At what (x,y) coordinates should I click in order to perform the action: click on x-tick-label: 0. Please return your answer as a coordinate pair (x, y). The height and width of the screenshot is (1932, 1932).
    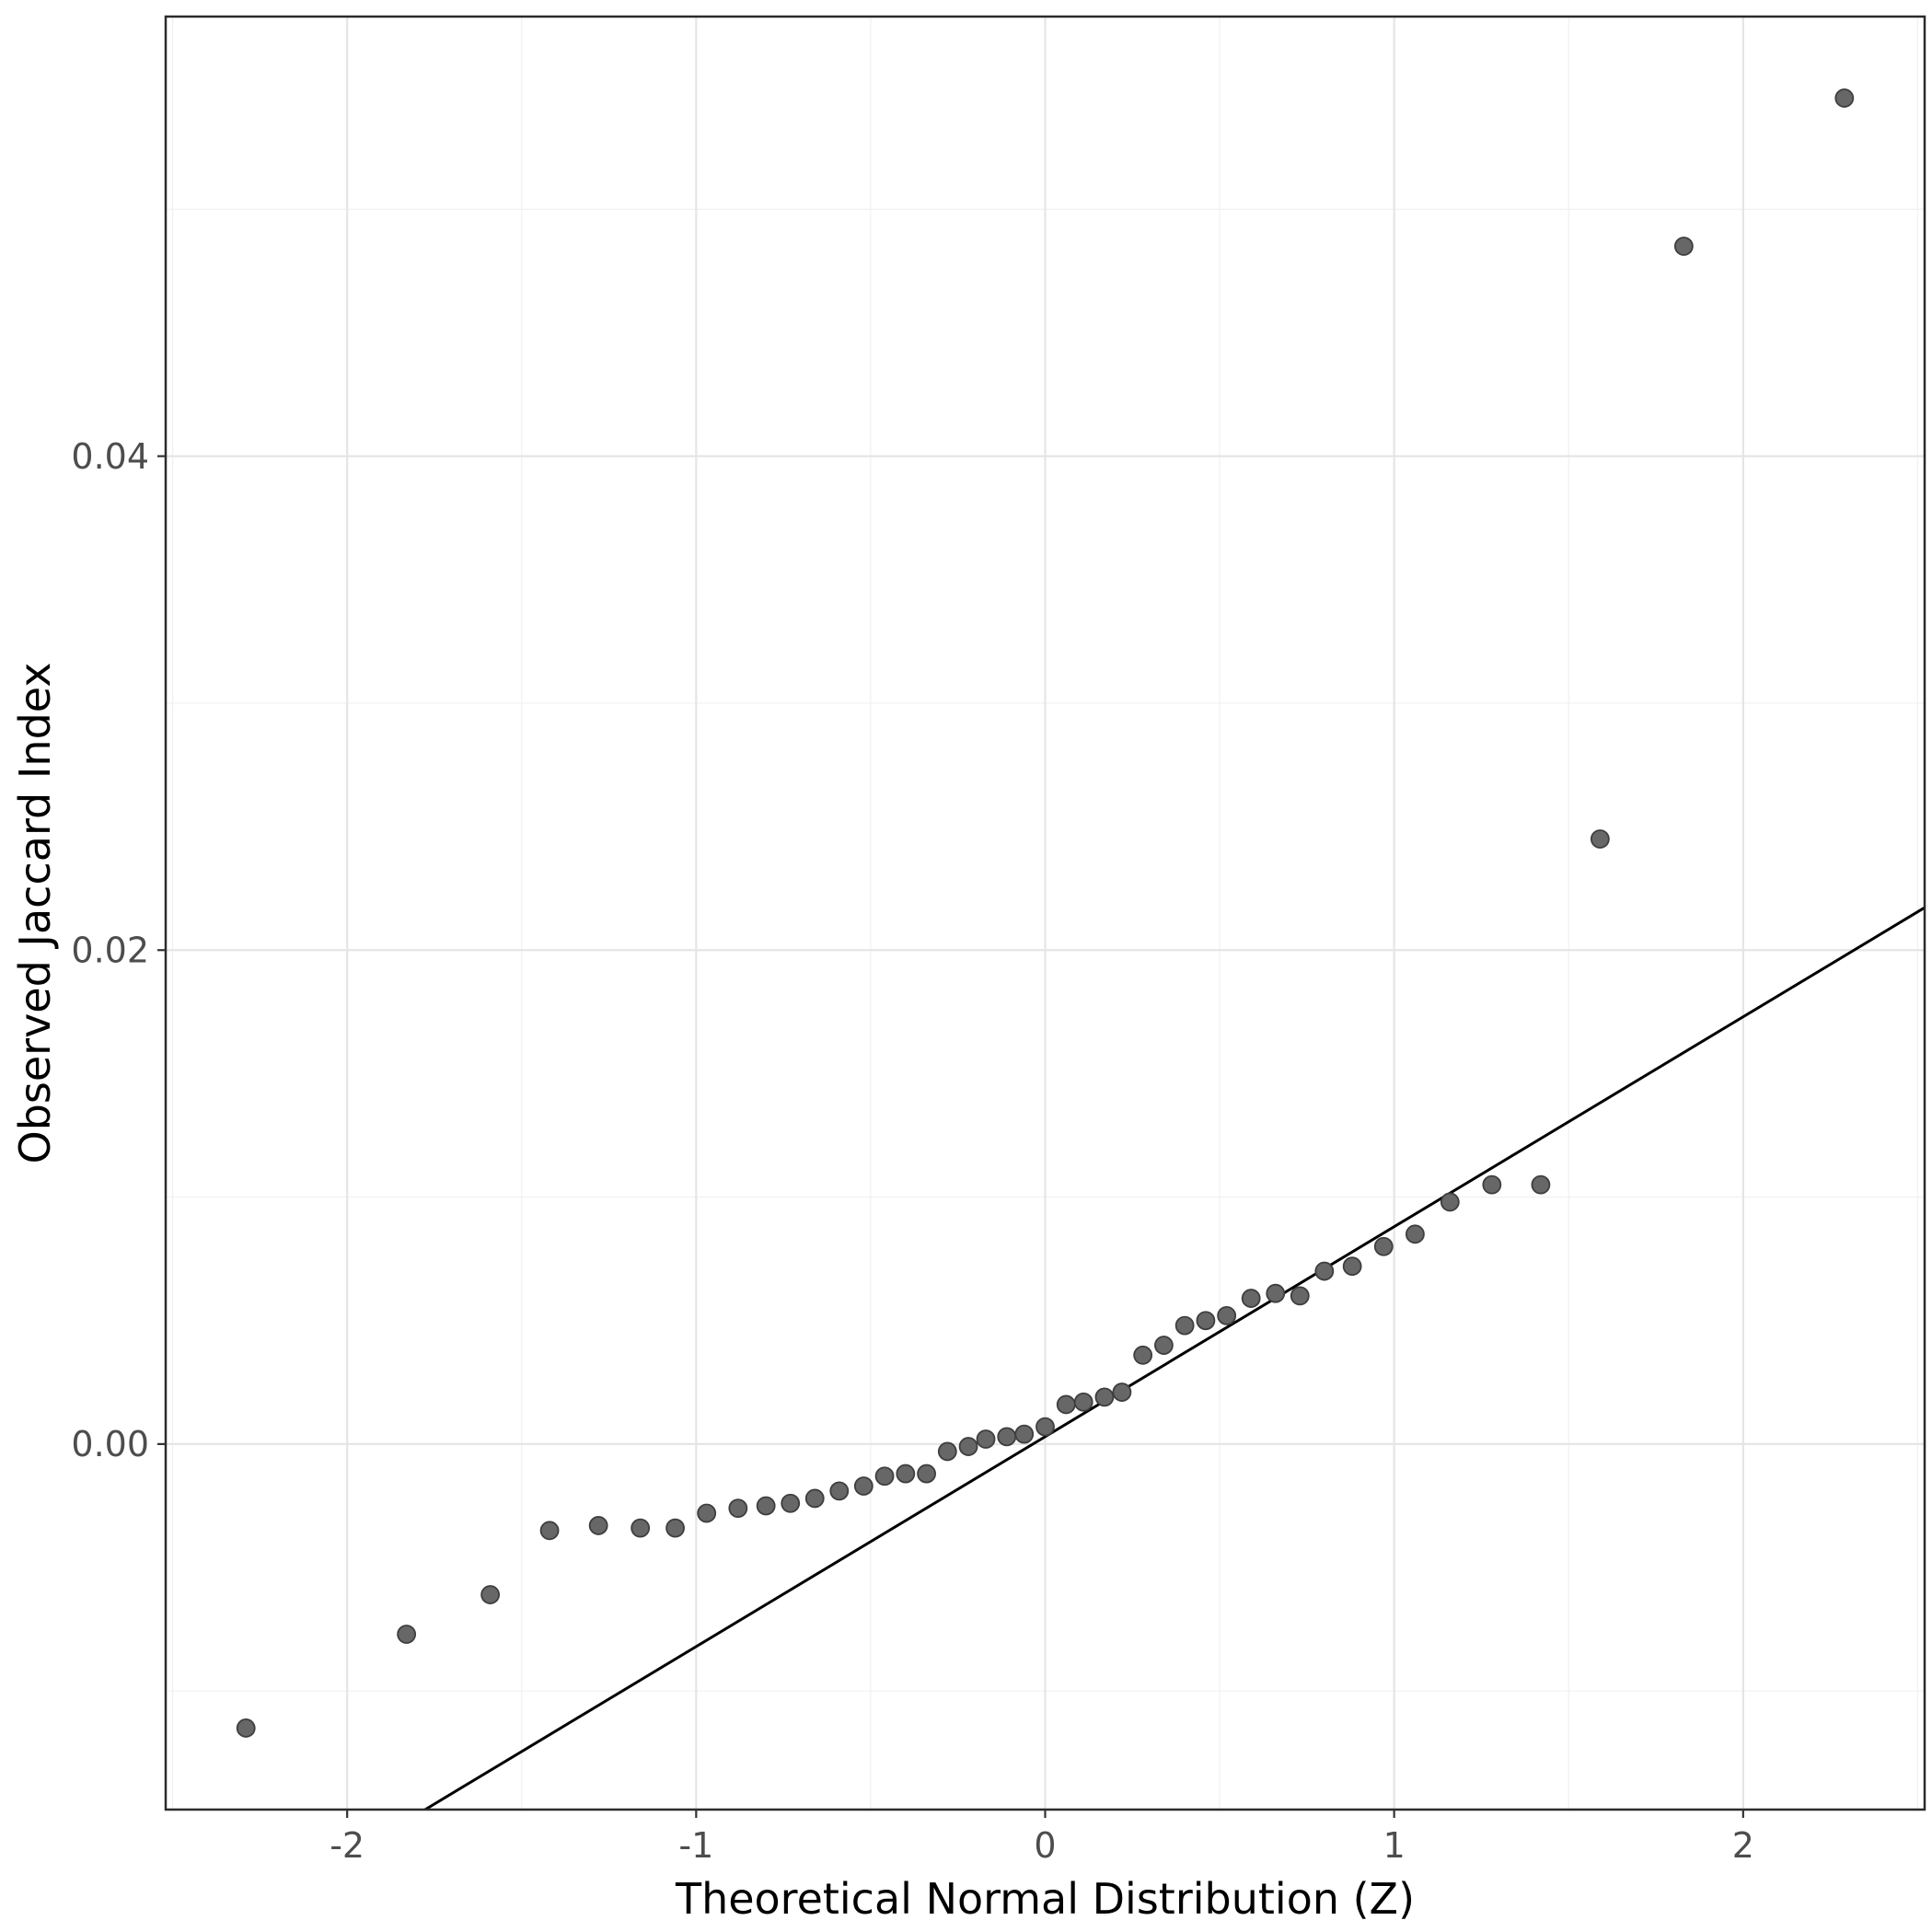
    Looking at the image, I should click on (1045, 1846).